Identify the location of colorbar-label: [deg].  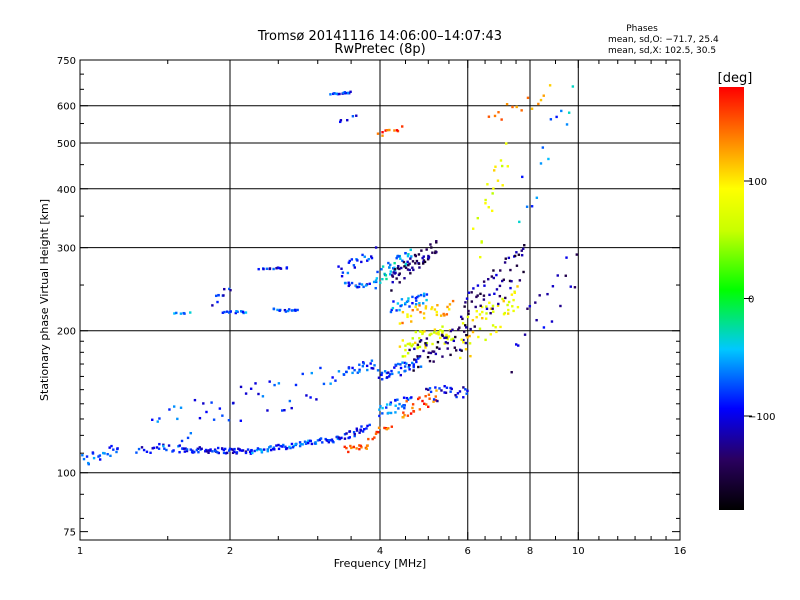
(735, 78).